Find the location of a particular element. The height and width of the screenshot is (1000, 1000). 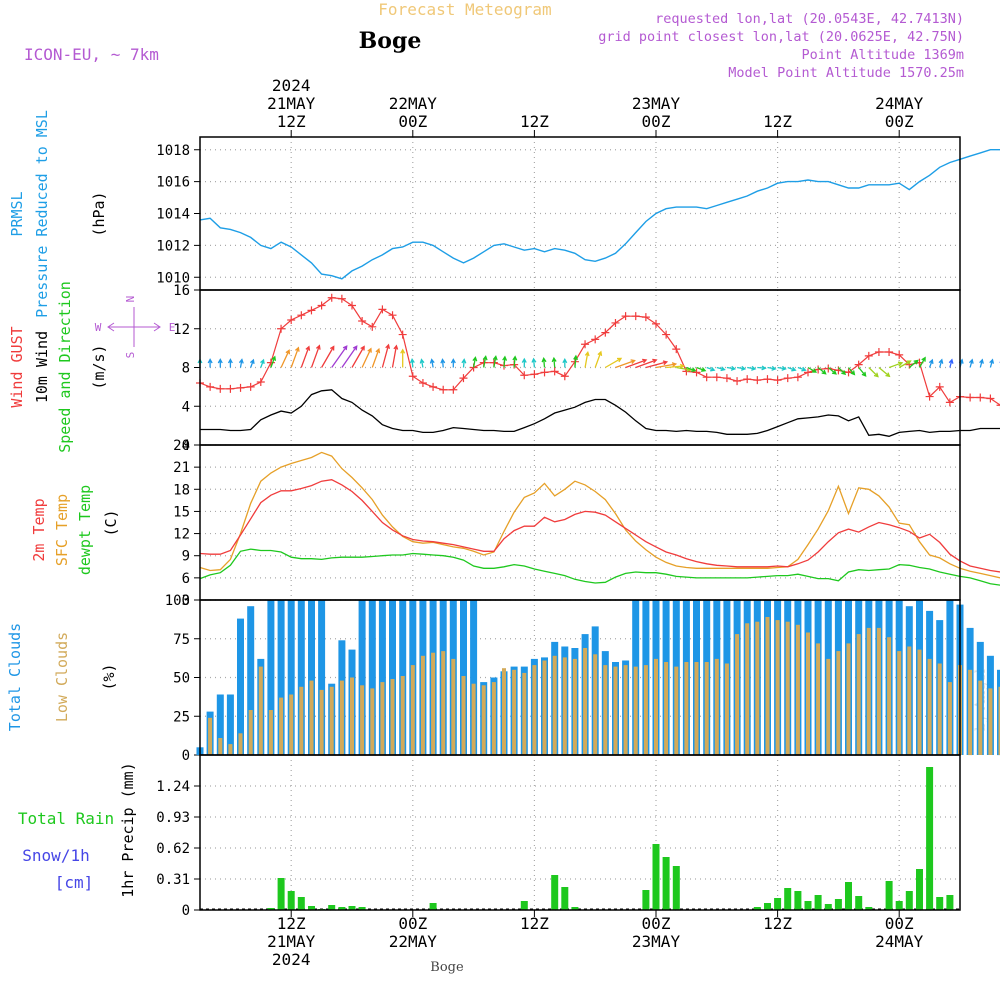

wind-speed-direction-label: Speed and Direction is located at coordinates (65, 367).